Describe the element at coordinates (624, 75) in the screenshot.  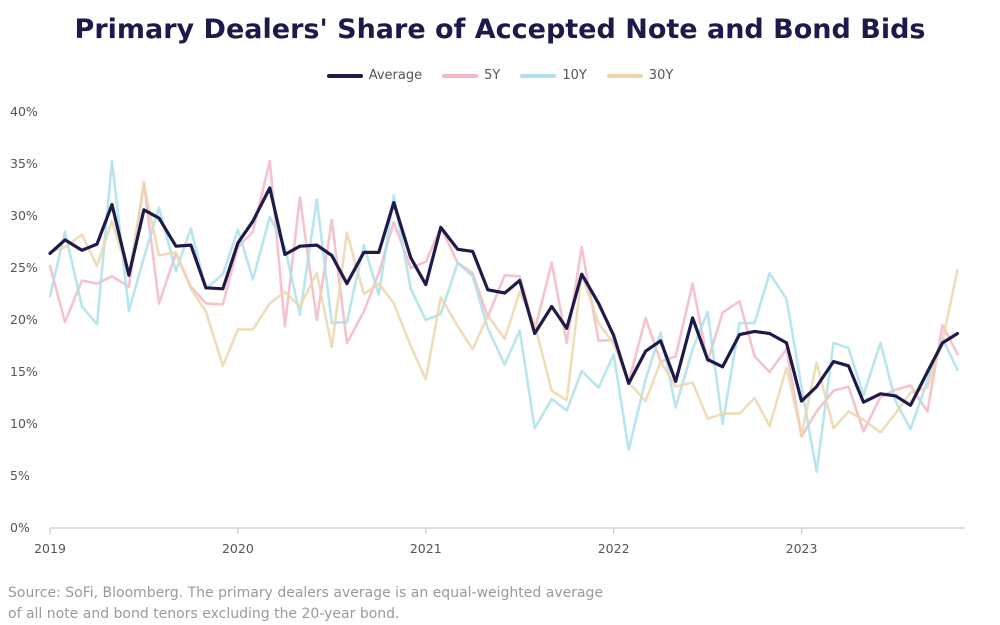
I see `legend-swatch-30y` at that location.